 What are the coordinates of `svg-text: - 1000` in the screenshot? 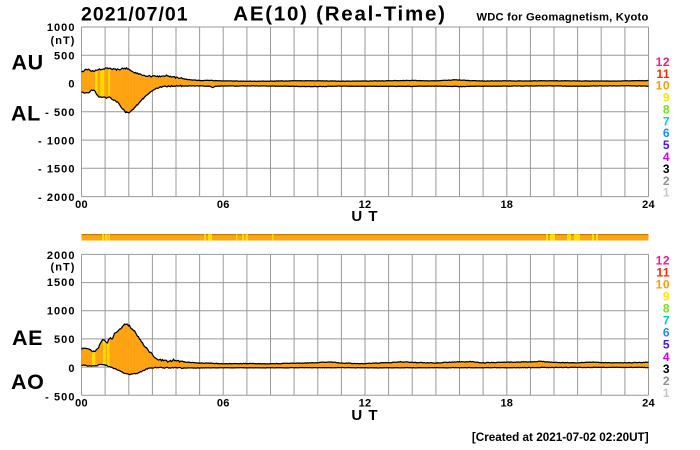 It's located at (57, 141).